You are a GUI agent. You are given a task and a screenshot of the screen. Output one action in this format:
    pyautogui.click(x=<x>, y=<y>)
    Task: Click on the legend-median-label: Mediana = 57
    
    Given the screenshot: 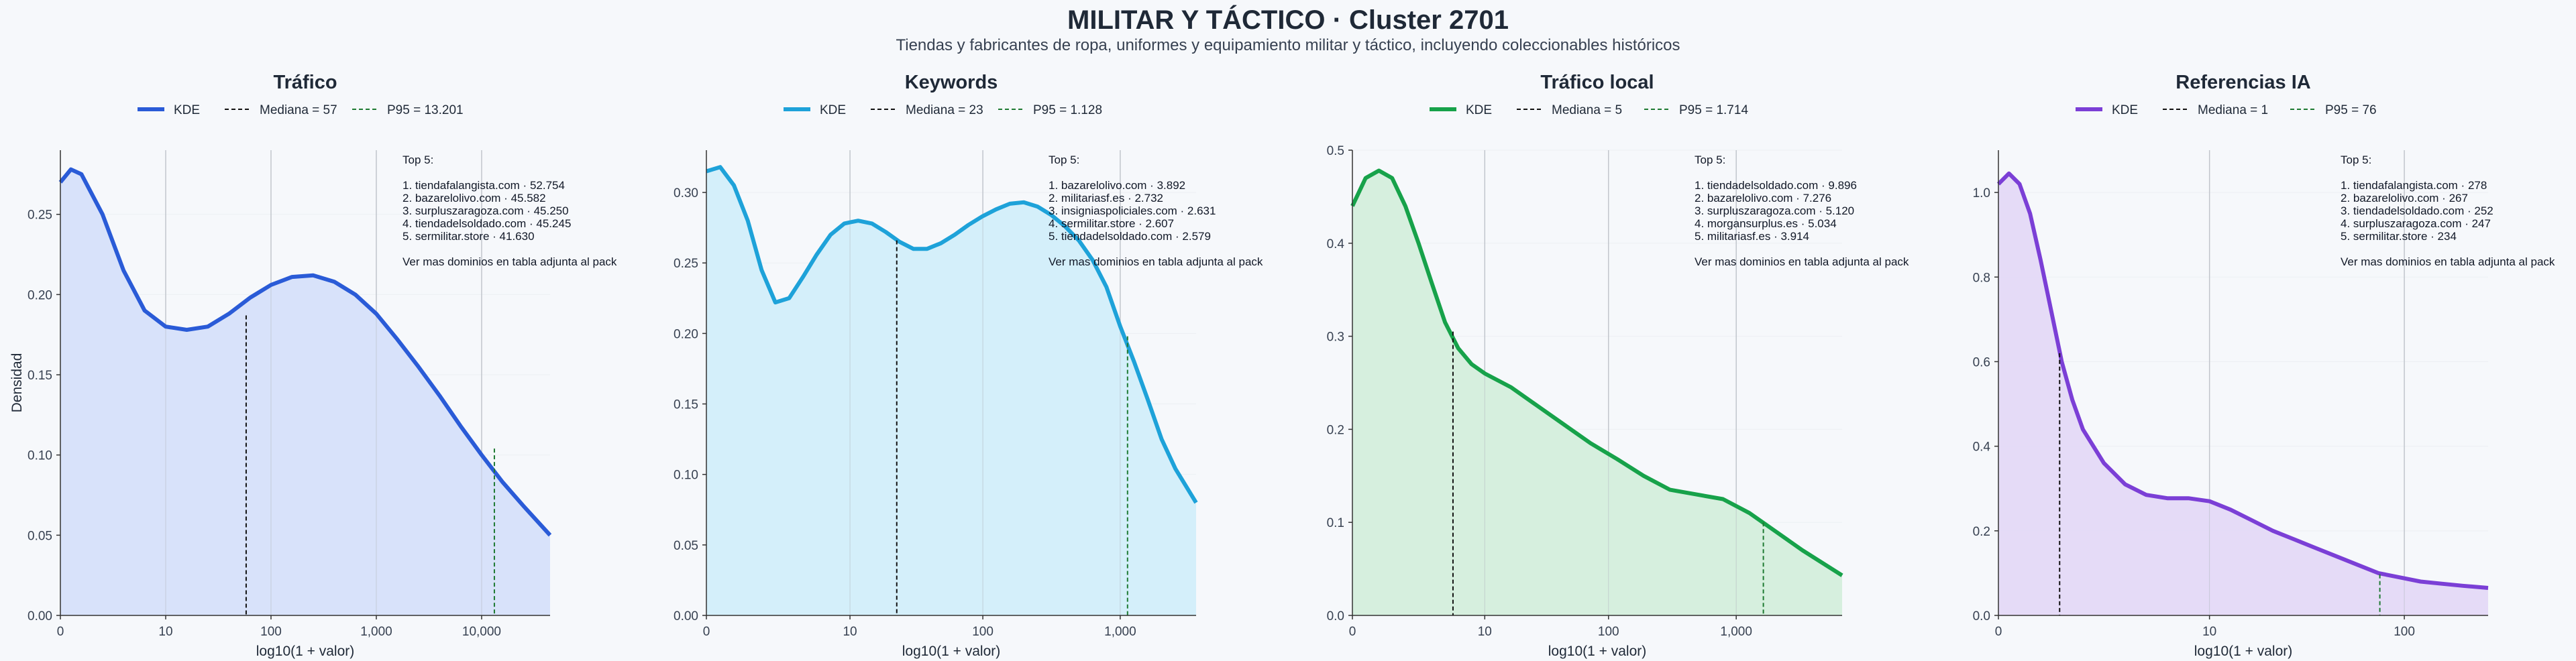 What is the action you would take?
    pyautogui.click(x=298, y=110)
    